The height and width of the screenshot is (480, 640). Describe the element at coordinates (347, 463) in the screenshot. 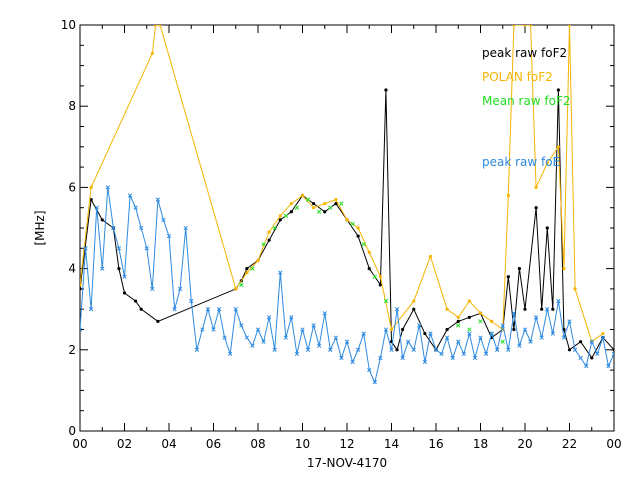

I see `x-axis-label: 17-NOV-4170` at that location.